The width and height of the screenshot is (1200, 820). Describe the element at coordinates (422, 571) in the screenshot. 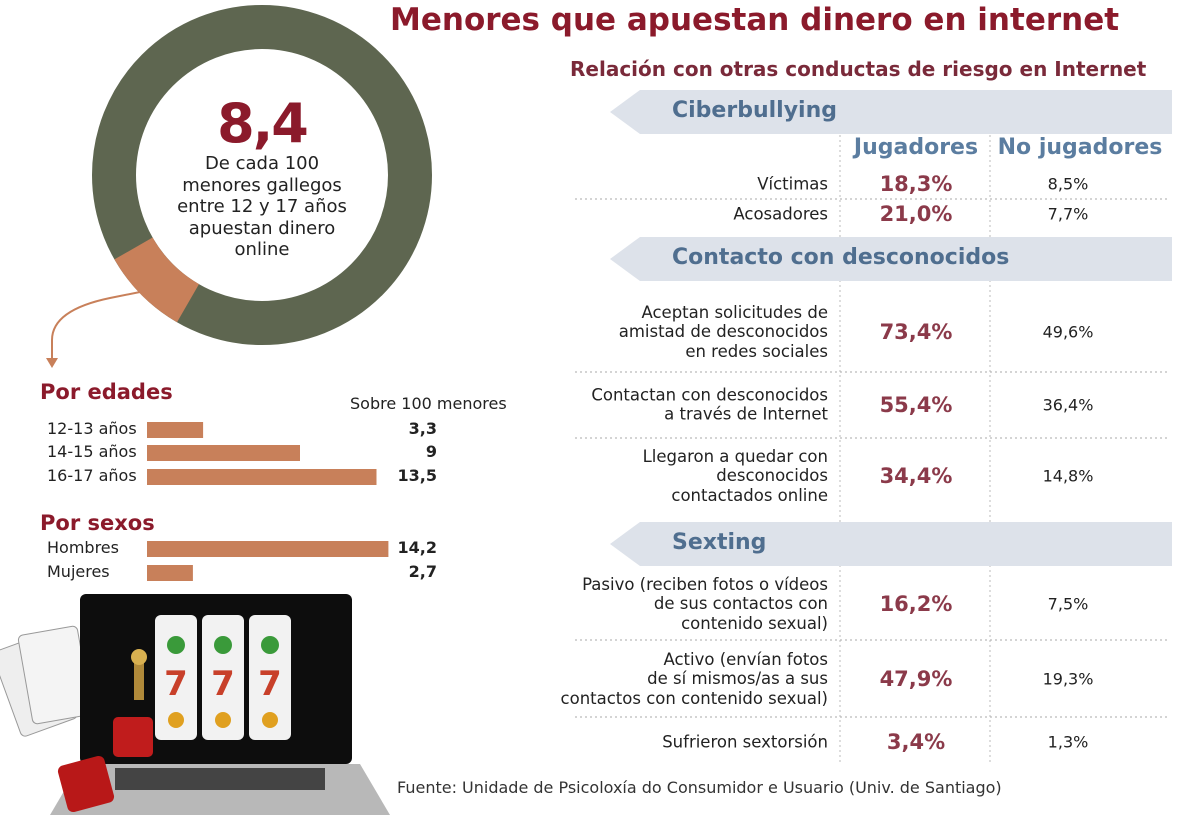

I see `bar-value: 2,7` at that location.